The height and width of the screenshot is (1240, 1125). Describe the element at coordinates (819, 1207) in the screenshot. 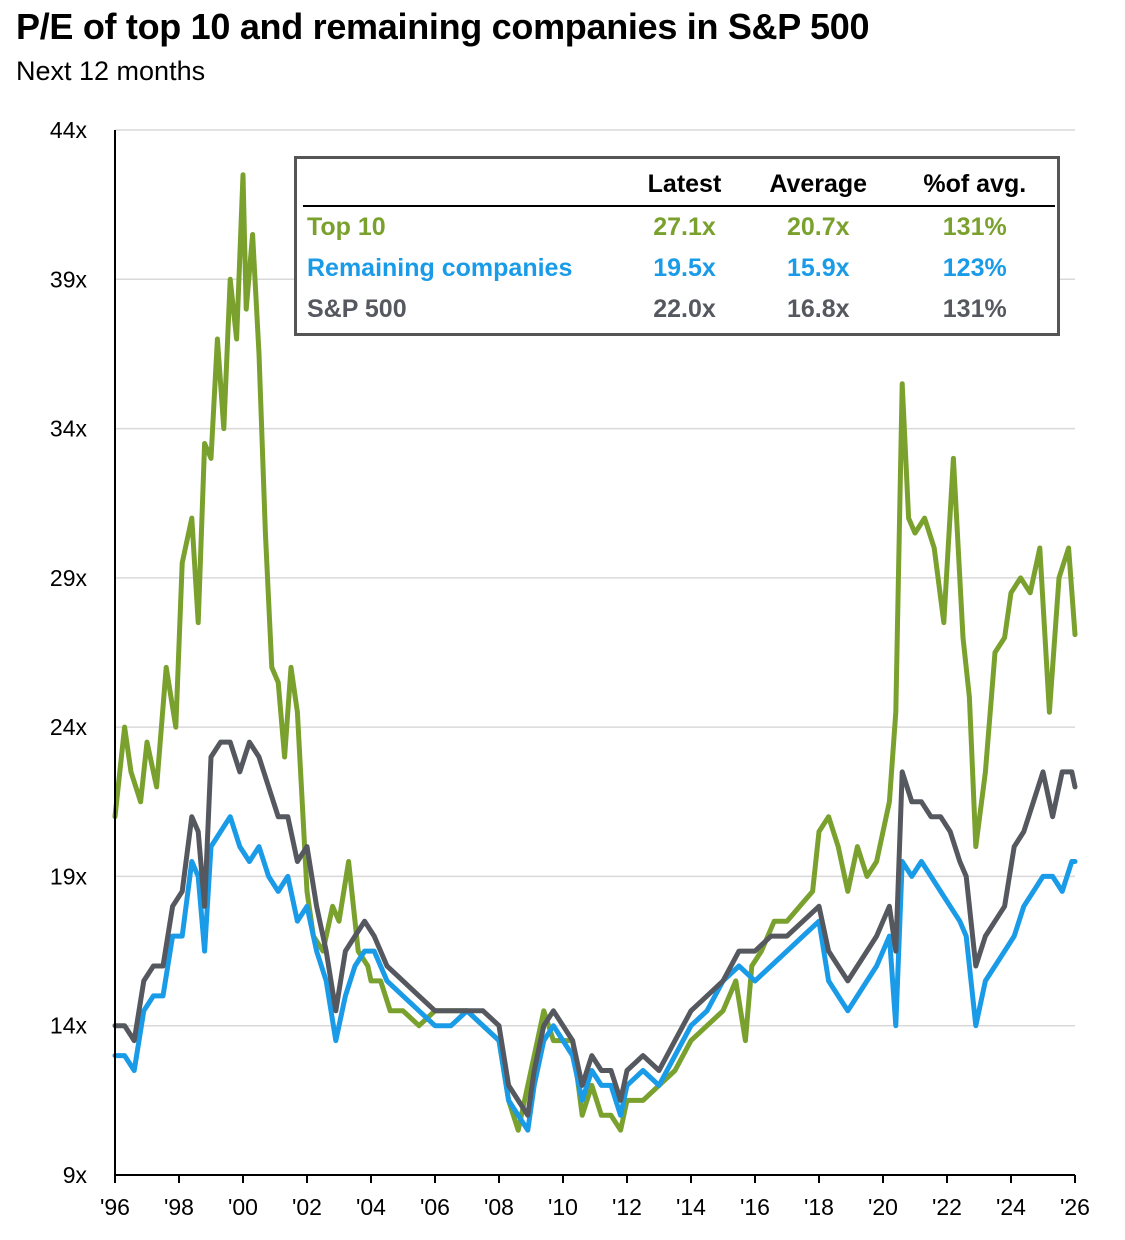

I see `x-tick-label: '18` at that location.